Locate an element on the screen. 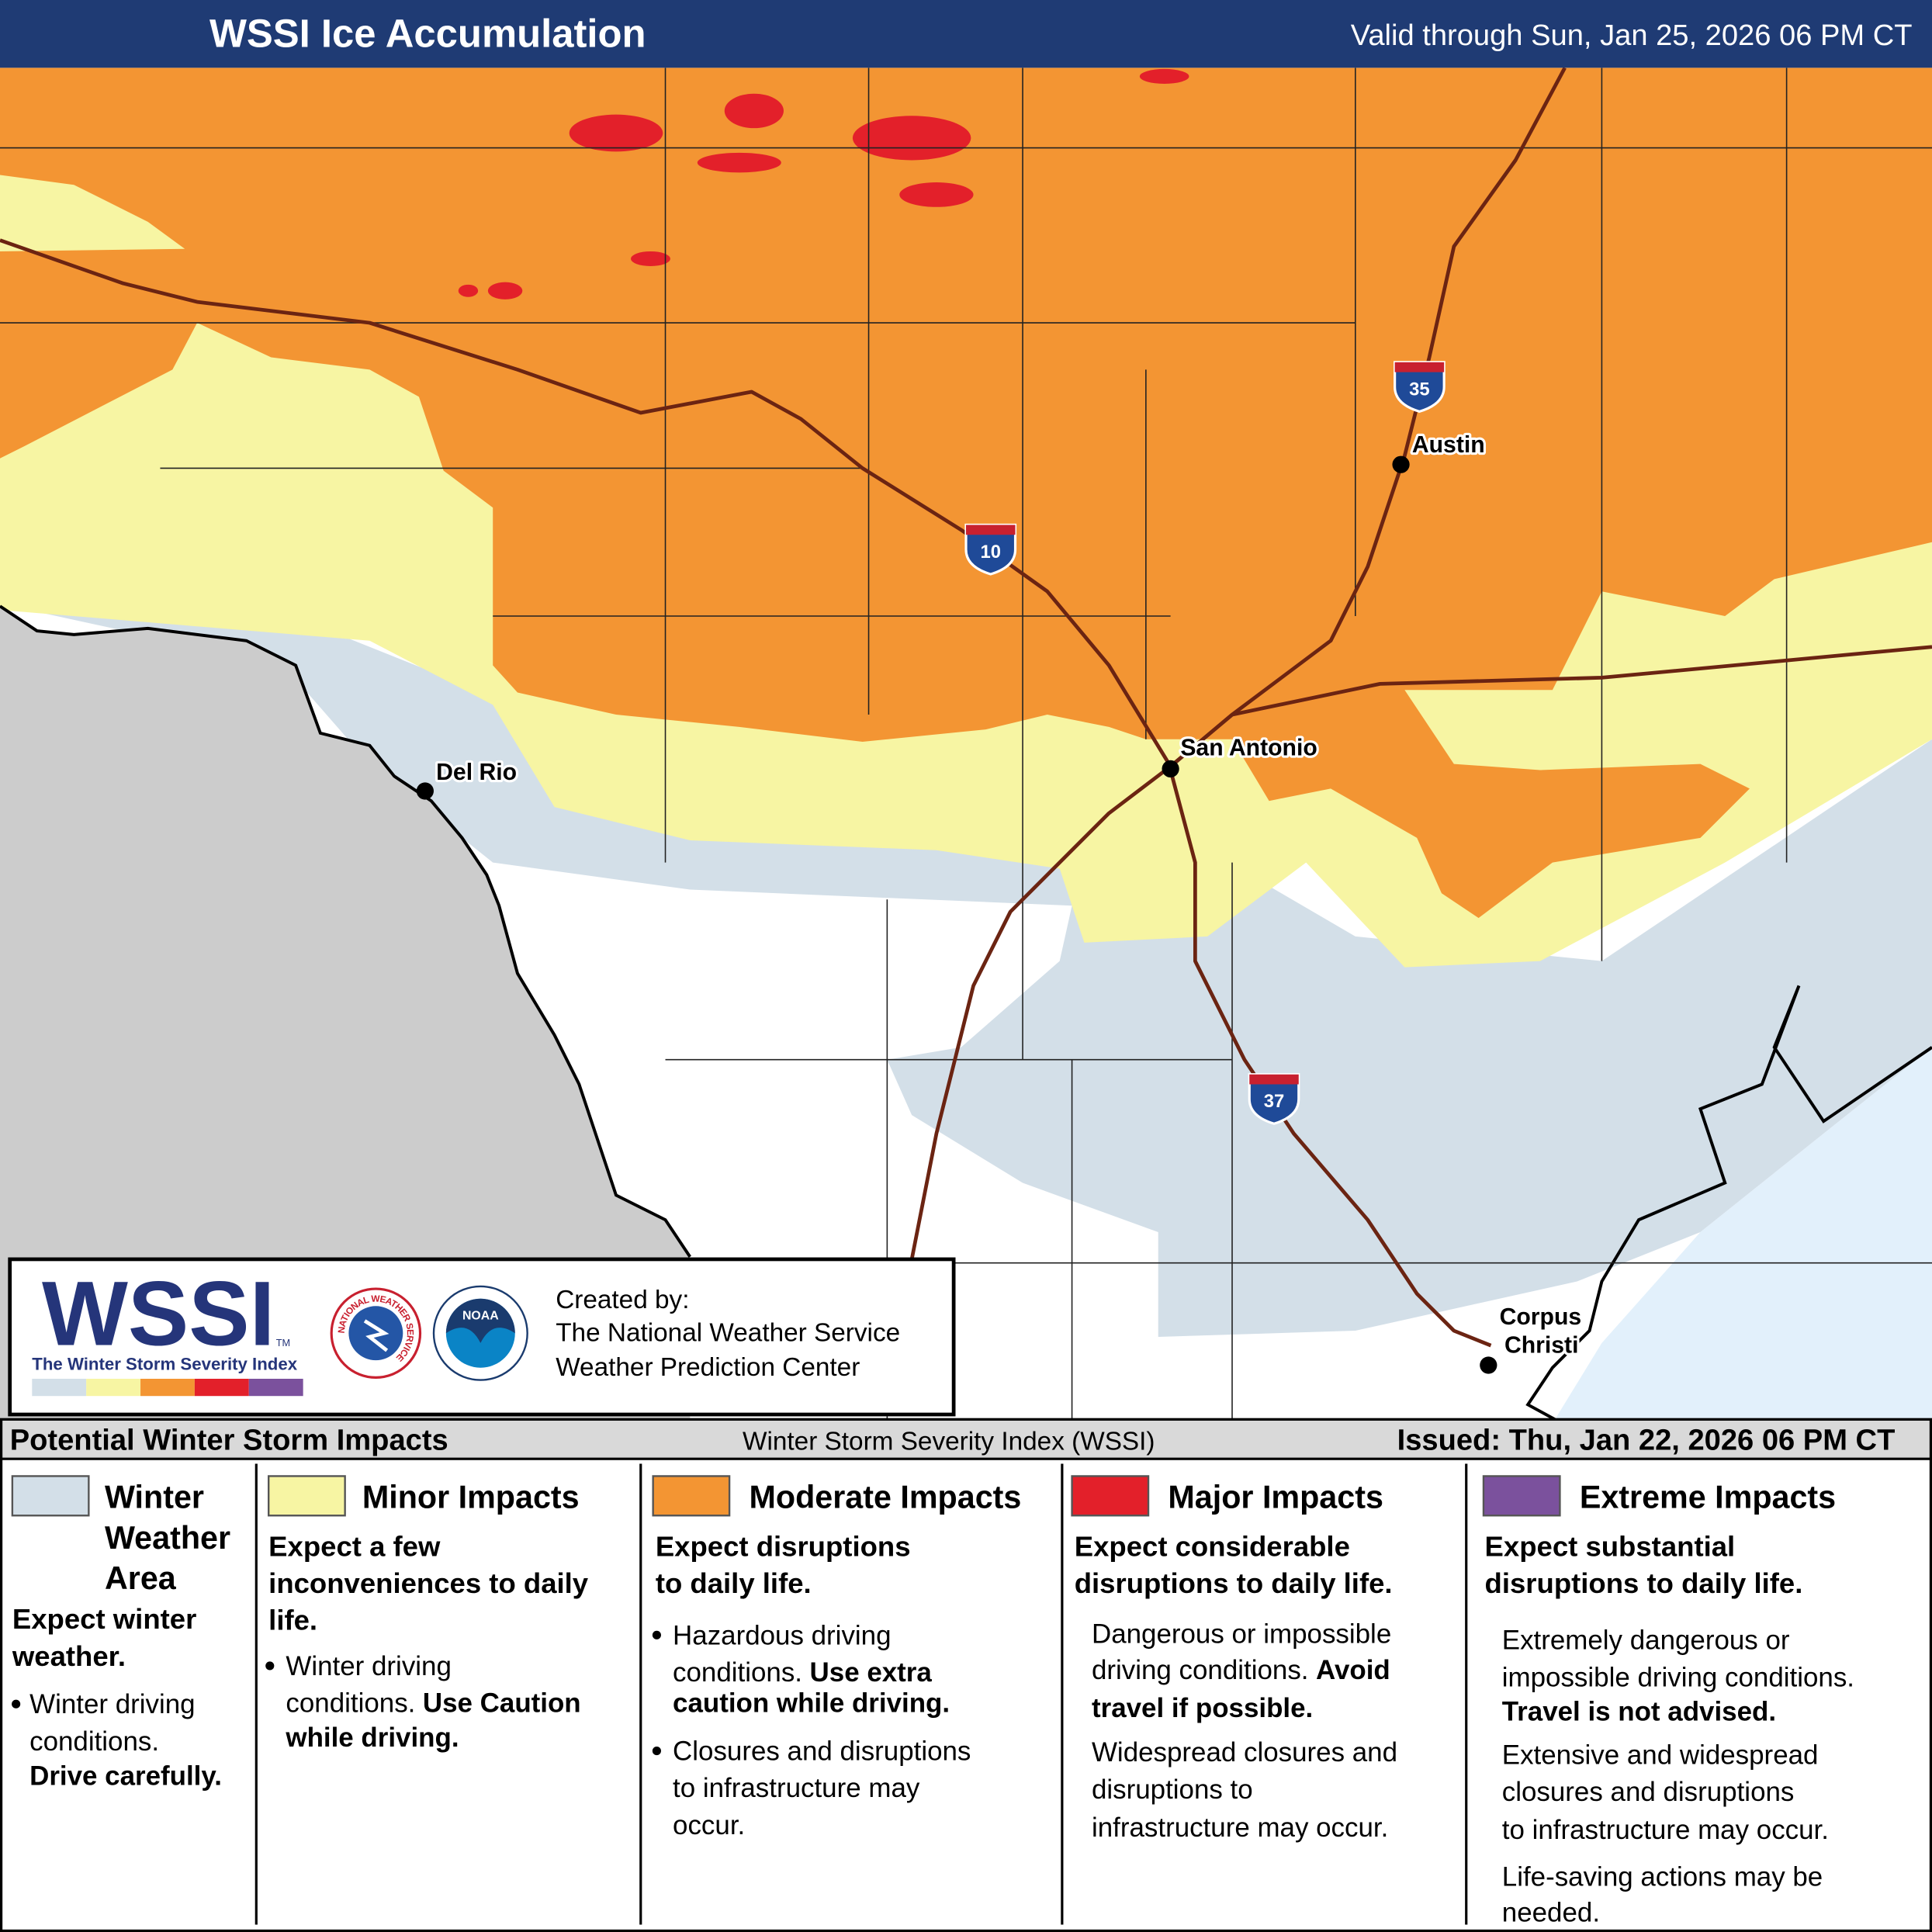 Image resolution: width=1932 pixels, height=1932 pixels. interstate-number: 37 is located at coordinates (1274, 1101).